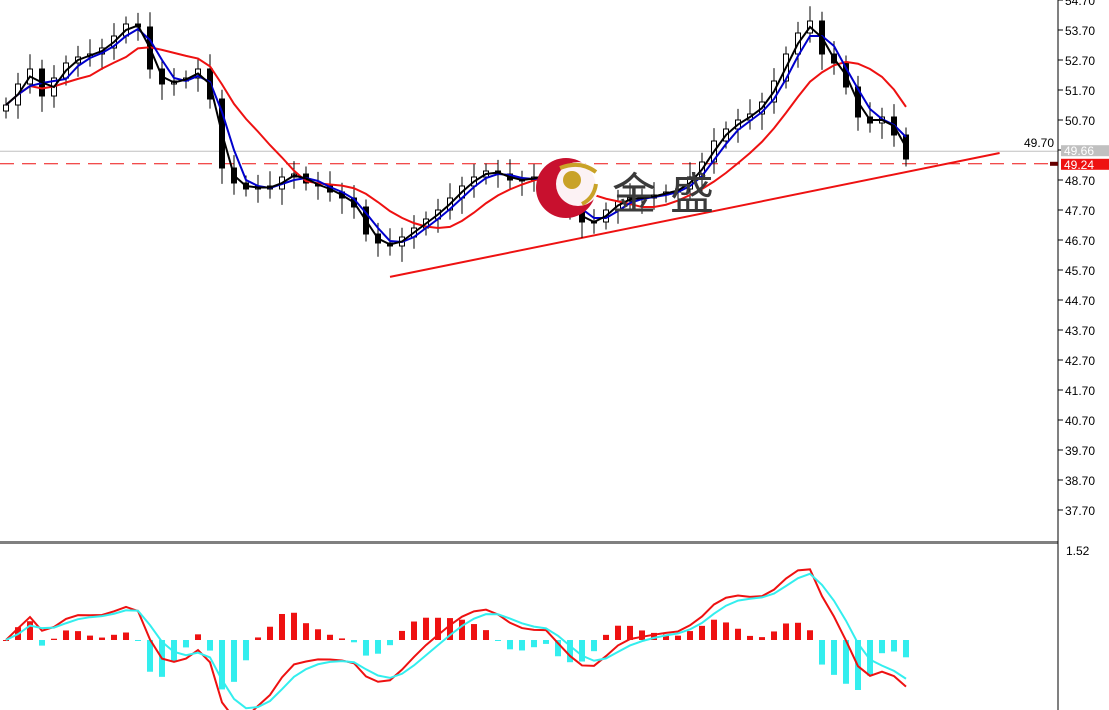 This screenshot has height=710, width=1109. I want to click on y-tick-label: 51.70, so click(1080, 91).